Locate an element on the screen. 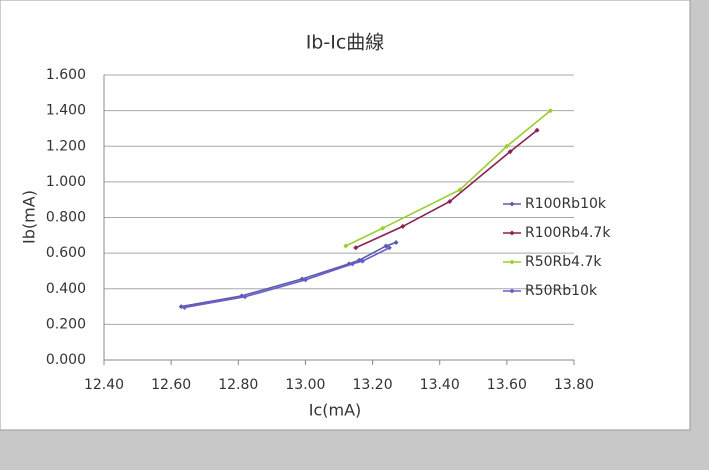  x-axis-label: Ic(mA) is located at coordinates (335, 410).